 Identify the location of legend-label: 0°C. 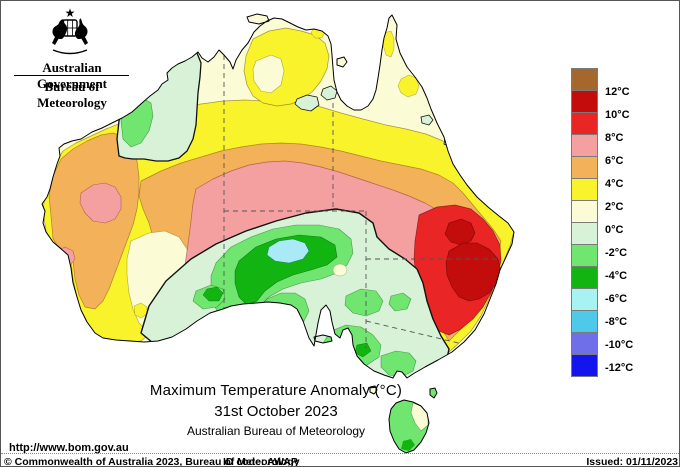
(614, 230).